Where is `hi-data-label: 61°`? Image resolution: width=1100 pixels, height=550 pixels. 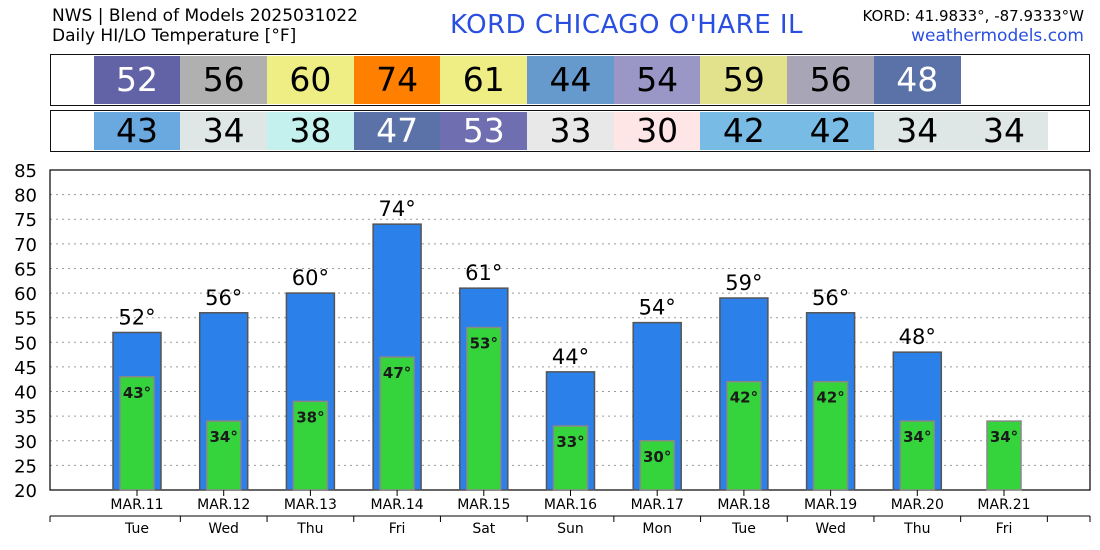
hi-data-label: 61° is located at coordinates (483, 273).